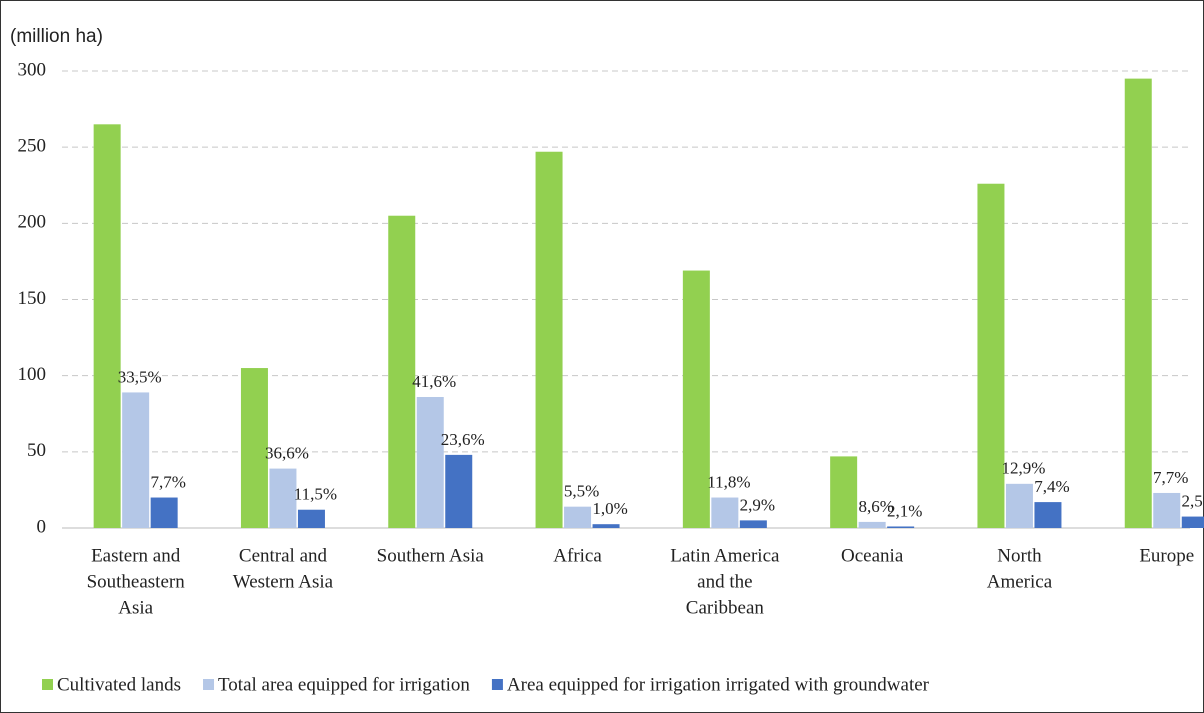 The width and height of the screenshot is (1204, 713). I want to click on legend-label: Total area equipped for irrigation, so click(344, 684).